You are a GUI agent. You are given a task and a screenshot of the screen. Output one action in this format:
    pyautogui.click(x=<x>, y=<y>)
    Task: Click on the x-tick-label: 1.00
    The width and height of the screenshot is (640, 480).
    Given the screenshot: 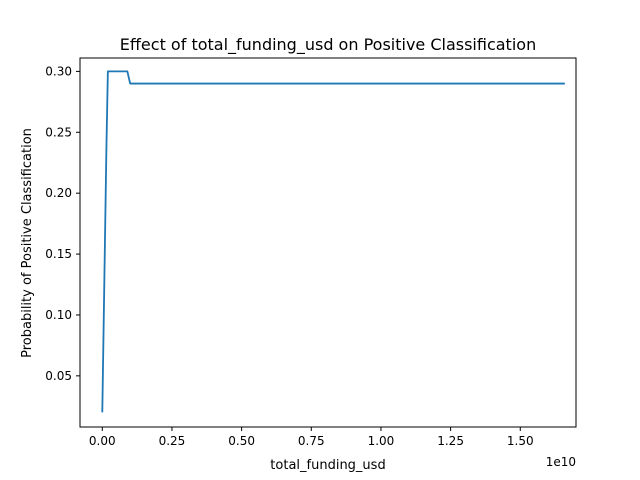 What is the action you would take?
    pyautogui.click(x=381, y=441)
    